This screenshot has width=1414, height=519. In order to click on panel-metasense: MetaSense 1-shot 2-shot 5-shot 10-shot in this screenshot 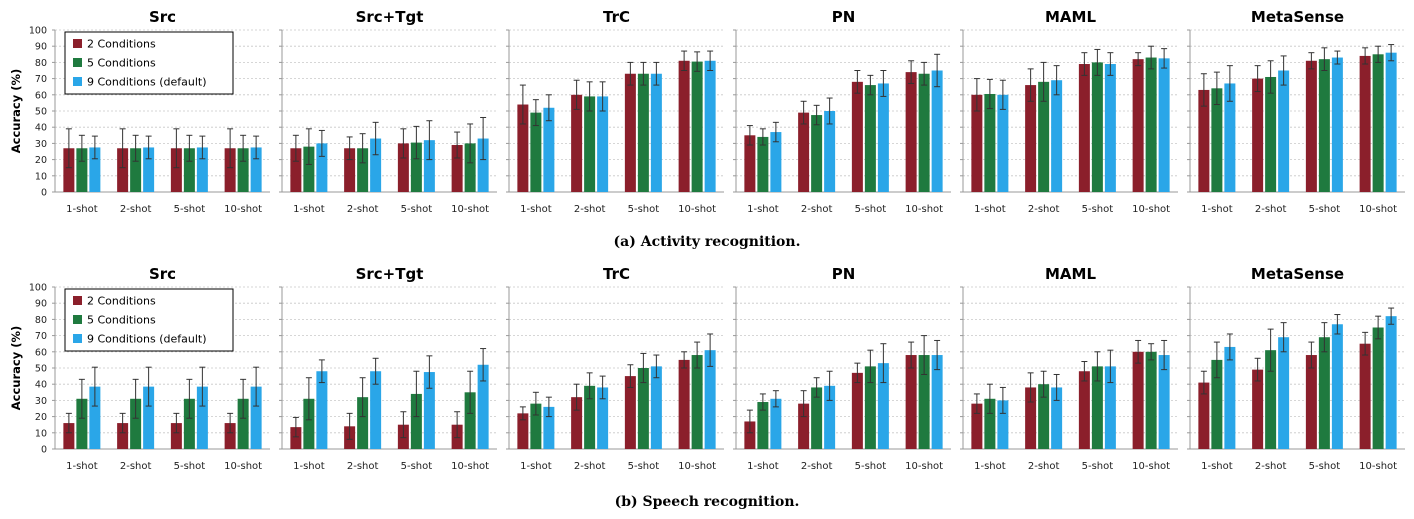, I will do `click(1296, 111)`.